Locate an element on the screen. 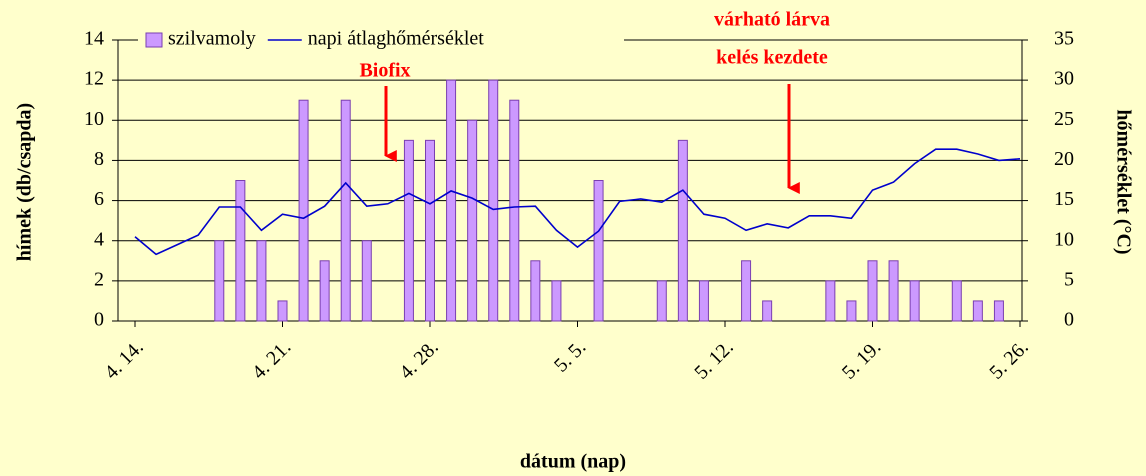  legend-label: szilvamoly is located at coordinates (212, 39).